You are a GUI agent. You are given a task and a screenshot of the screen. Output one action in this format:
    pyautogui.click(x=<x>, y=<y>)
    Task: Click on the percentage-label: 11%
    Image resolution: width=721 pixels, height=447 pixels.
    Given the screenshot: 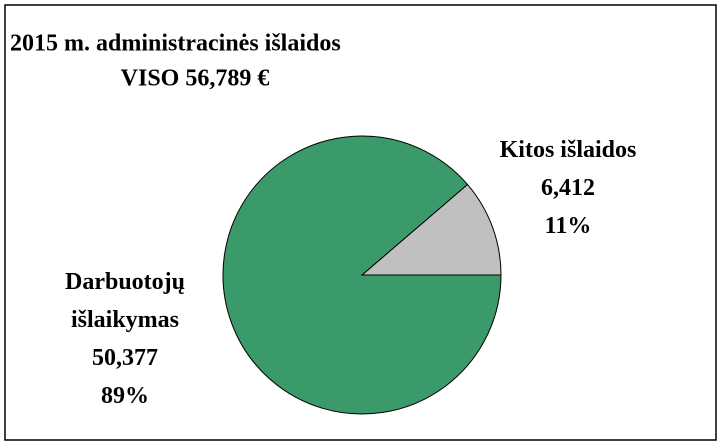 What is the action you would take?
    pyautogui.click(x=568, y=226)
    